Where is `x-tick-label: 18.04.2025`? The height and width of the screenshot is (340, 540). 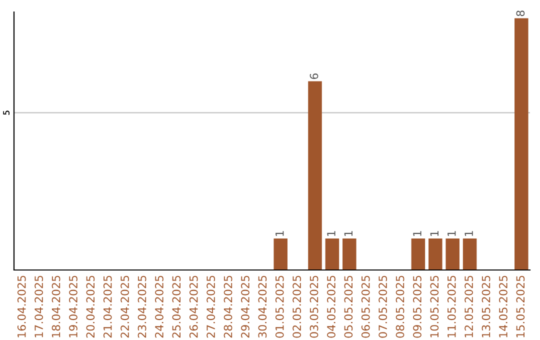 x-tick-label: 18.04.2025 is located at coordinates (56, 307).